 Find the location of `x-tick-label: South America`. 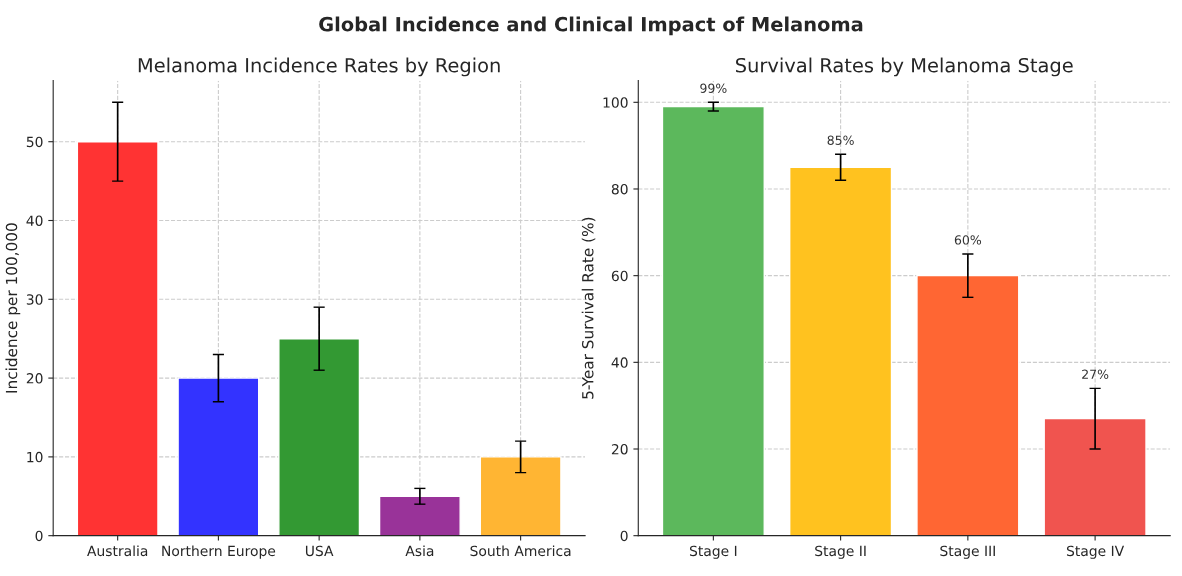

x-tick-label: South America is located at coordinates (520, 551).